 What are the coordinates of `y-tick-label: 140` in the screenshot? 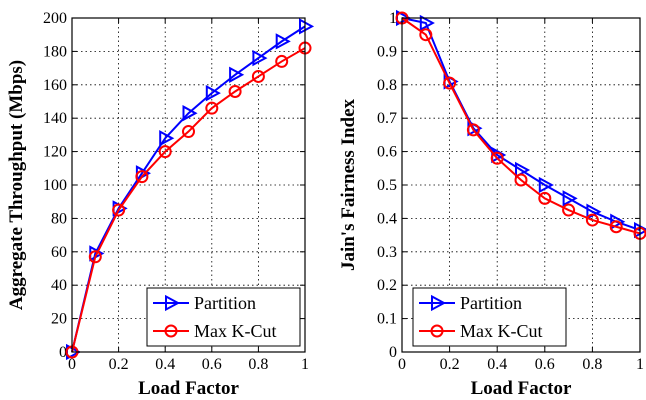 It's located at (55, 118).